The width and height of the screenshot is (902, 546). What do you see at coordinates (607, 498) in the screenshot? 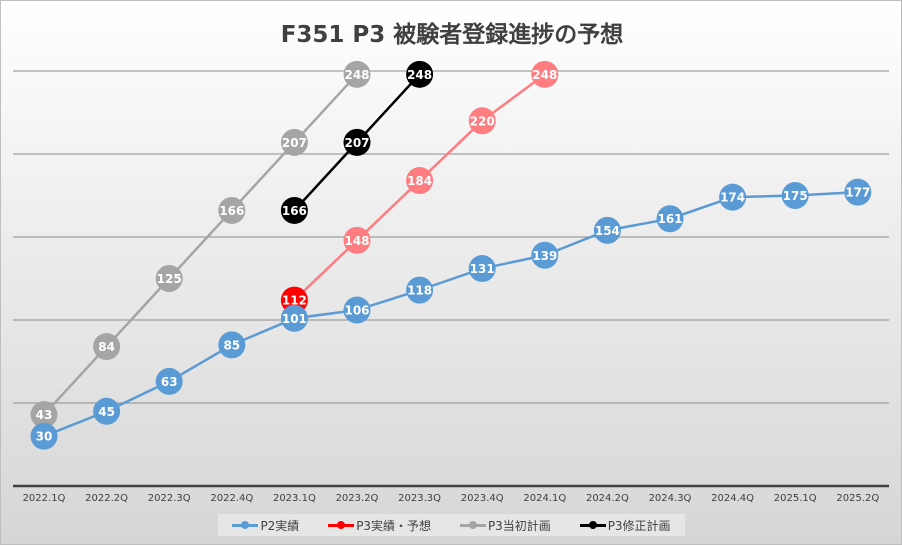
I see `x-tick-label: 2024.2Q` at bounding box center [607, 498].